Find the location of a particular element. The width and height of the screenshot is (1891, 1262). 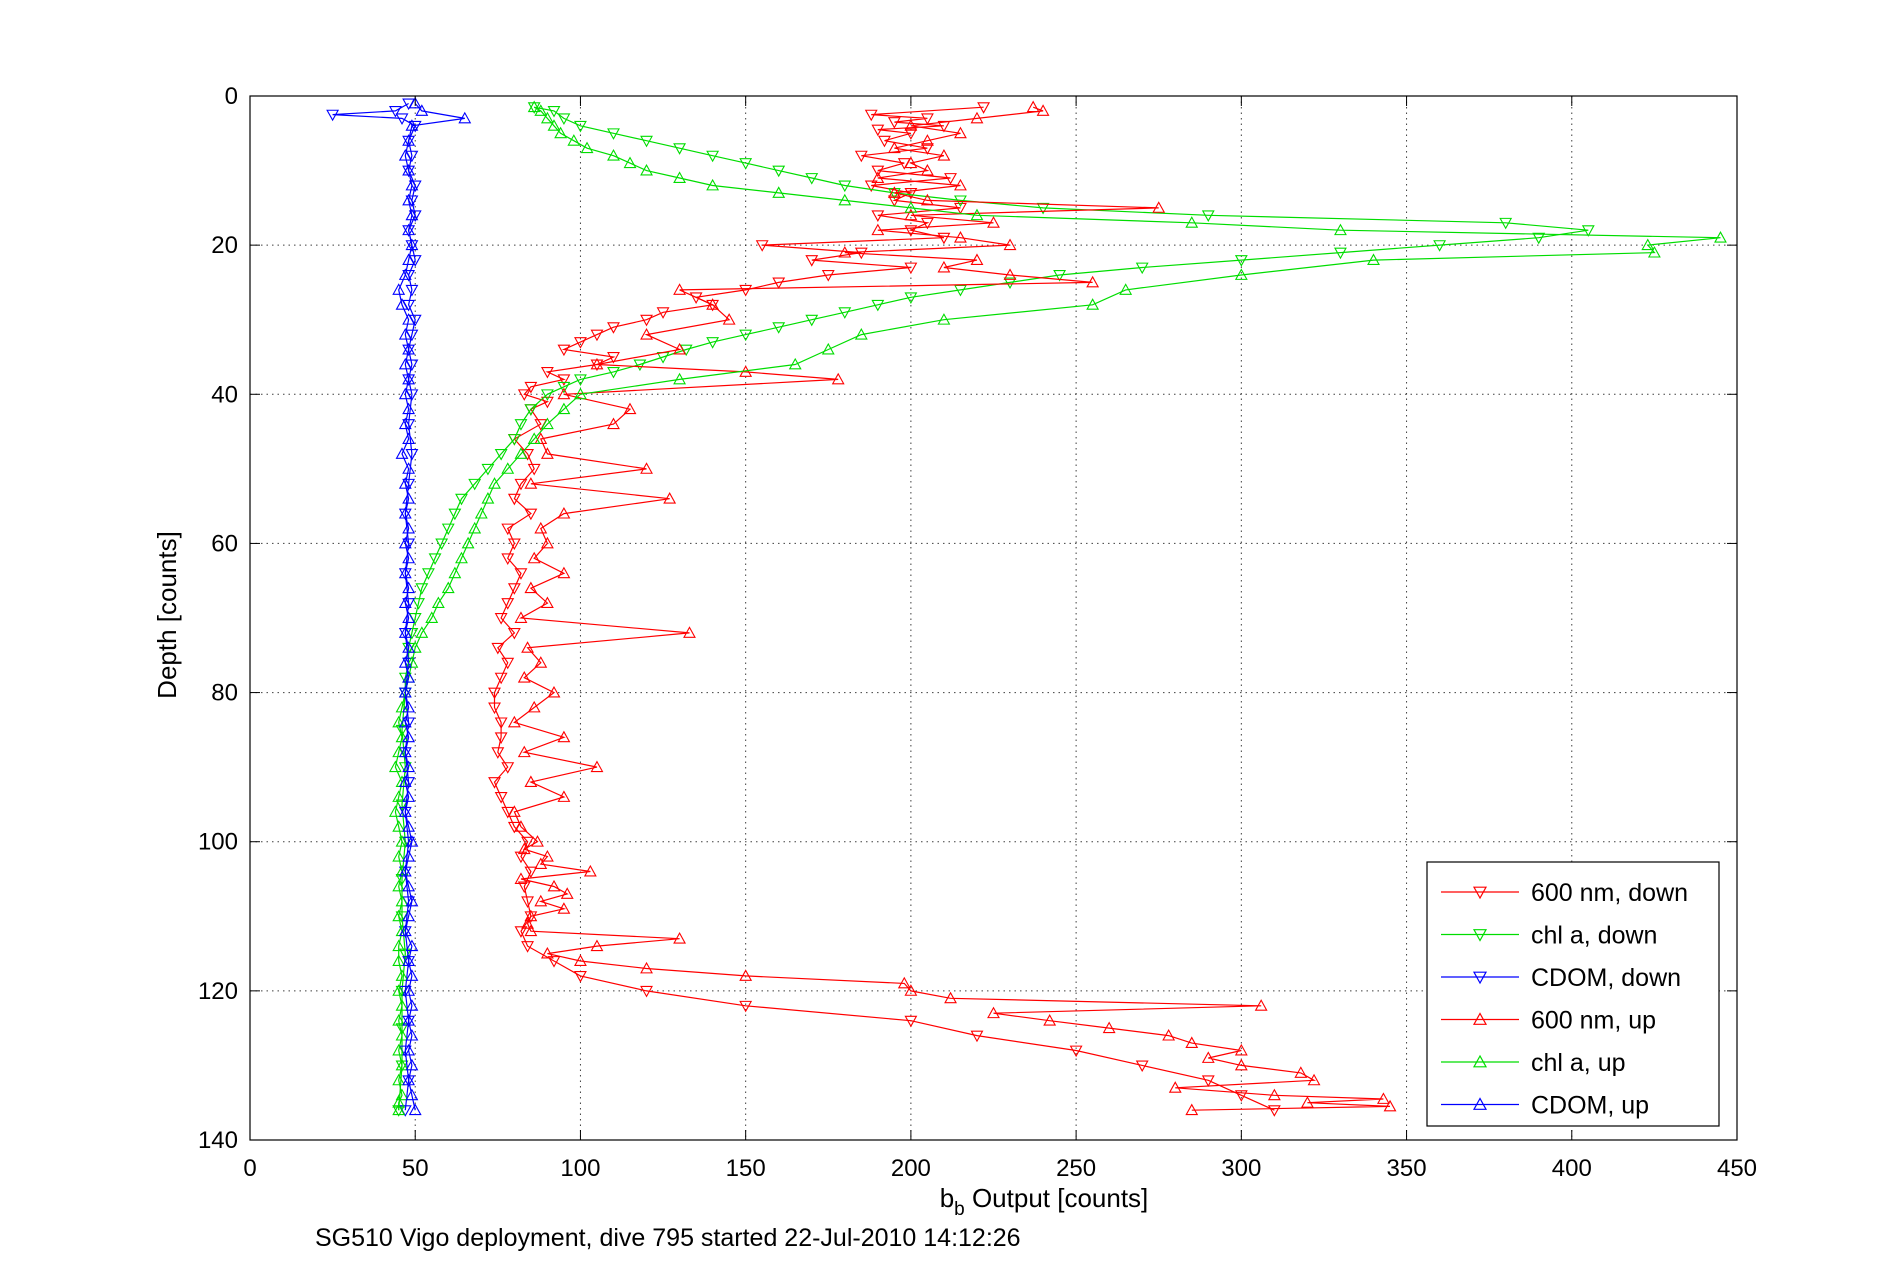

legend-label: 600 nm, up is located at coordinates (1593, 1021).